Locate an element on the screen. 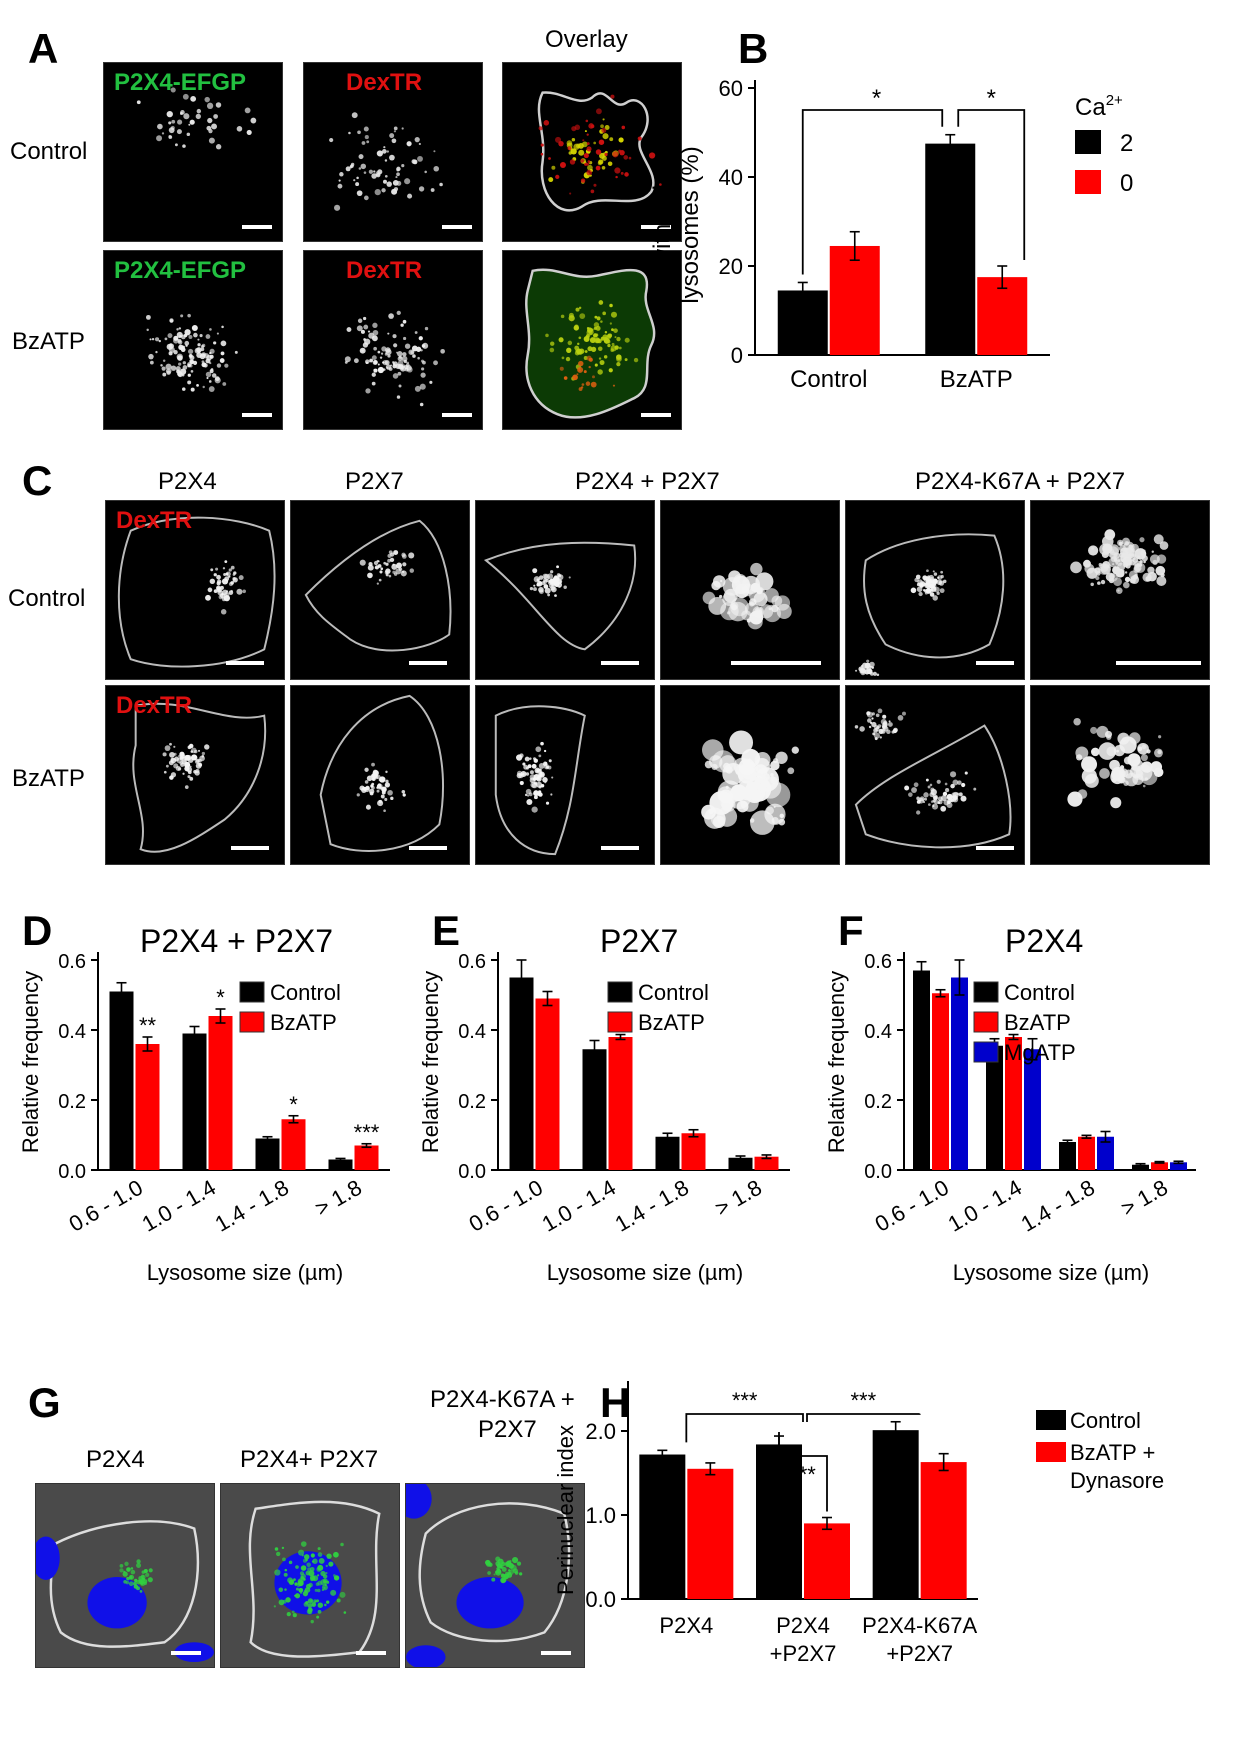 This screenshot has width=1236, height=1746. panel-label-a: A is located at coordinates (43, 48).